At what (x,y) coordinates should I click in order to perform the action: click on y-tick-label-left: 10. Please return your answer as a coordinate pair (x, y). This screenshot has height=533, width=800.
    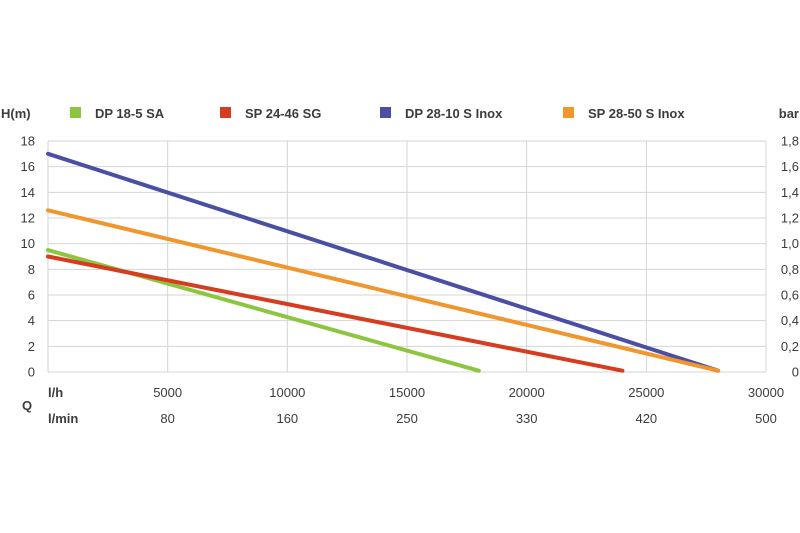
    Looking at the image, I should click on (28, 243).